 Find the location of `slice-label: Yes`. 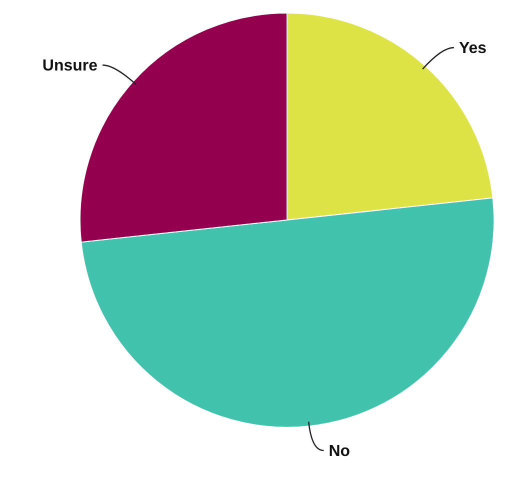

slice-label: Yes is located at coordinates (472, 49).